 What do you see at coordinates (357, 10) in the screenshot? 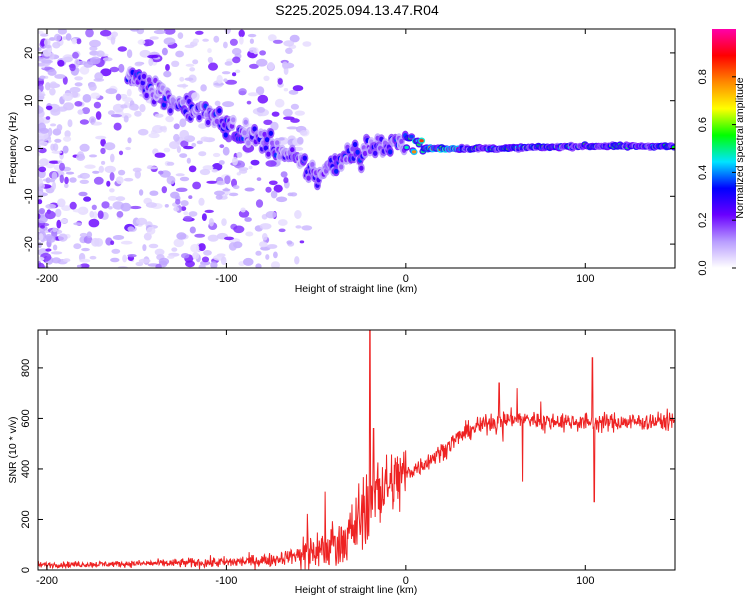
I see `figure-title: S225.2025.094.13.47.R04` at bounding box center [357, 10].